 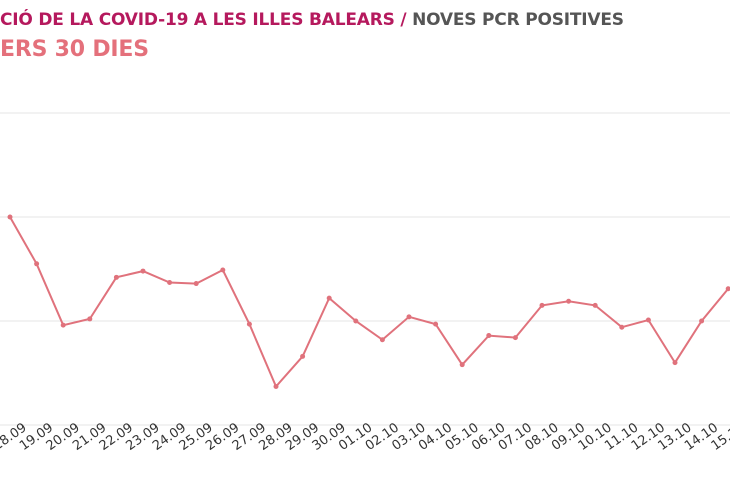 What do you see at coordinates (518, 20) in the screenshot?
I see `title-sub: NOVES PCR POSITIVES` at bounding box center [518, 20].